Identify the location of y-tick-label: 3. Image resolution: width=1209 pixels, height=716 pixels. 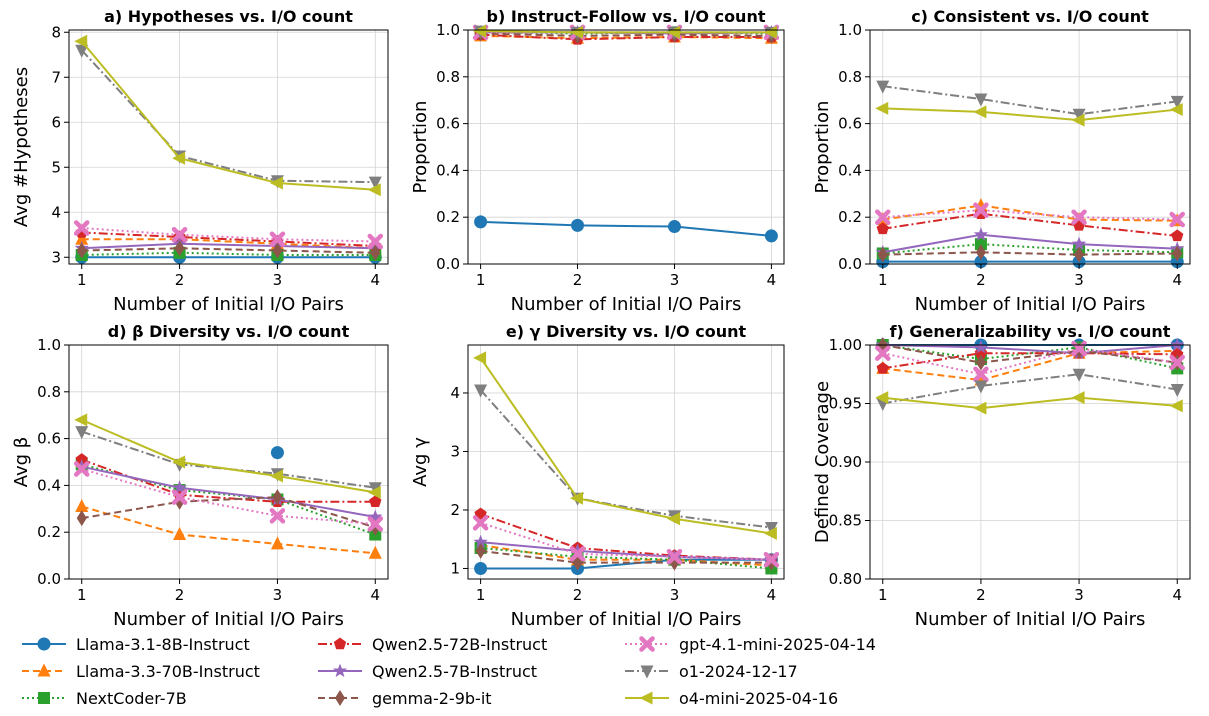
(56, 257).